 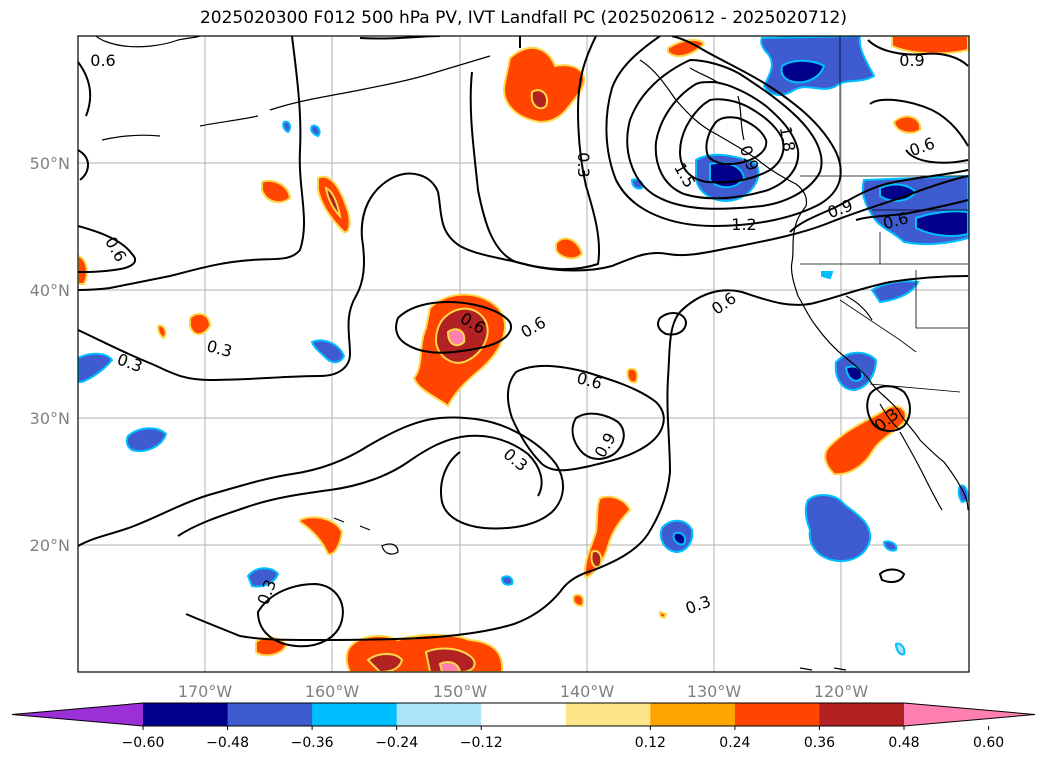 I want to click on lon-label: 140°W, so click(x=587, y=691).